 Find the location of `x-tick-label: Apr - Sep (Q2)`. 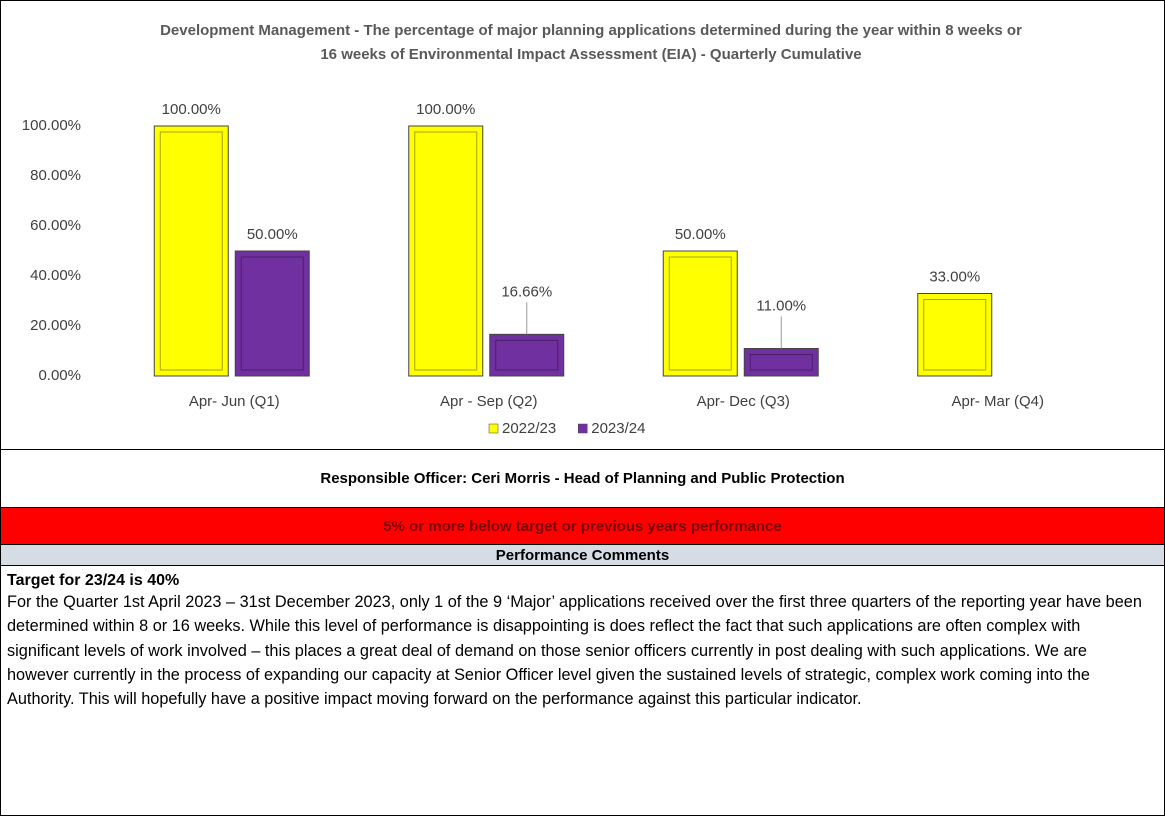

x-tick-label: Apr - Sep (Q2) is located at coordinates (489, 401).